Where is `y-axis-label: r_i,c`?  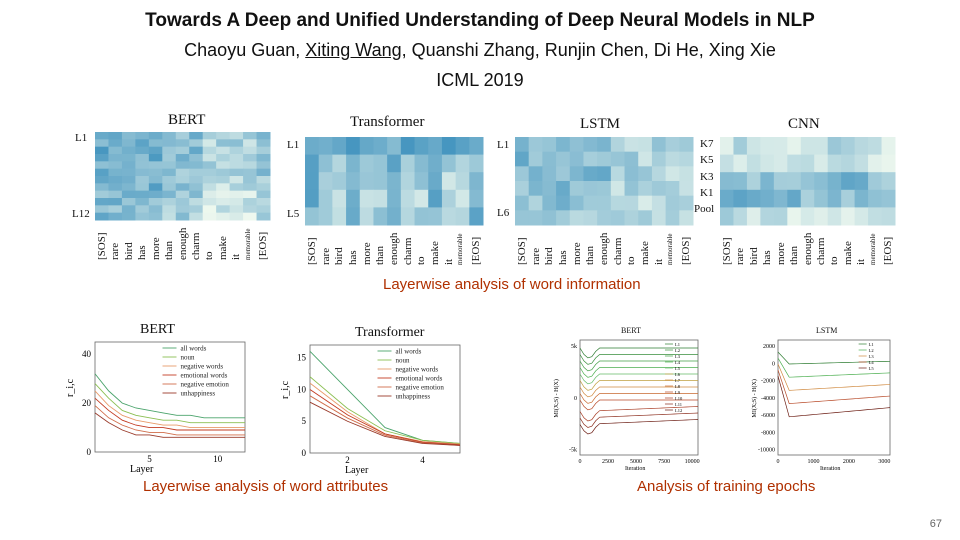
y-axis-label: r_i,c is located at coordinates (70, 387).